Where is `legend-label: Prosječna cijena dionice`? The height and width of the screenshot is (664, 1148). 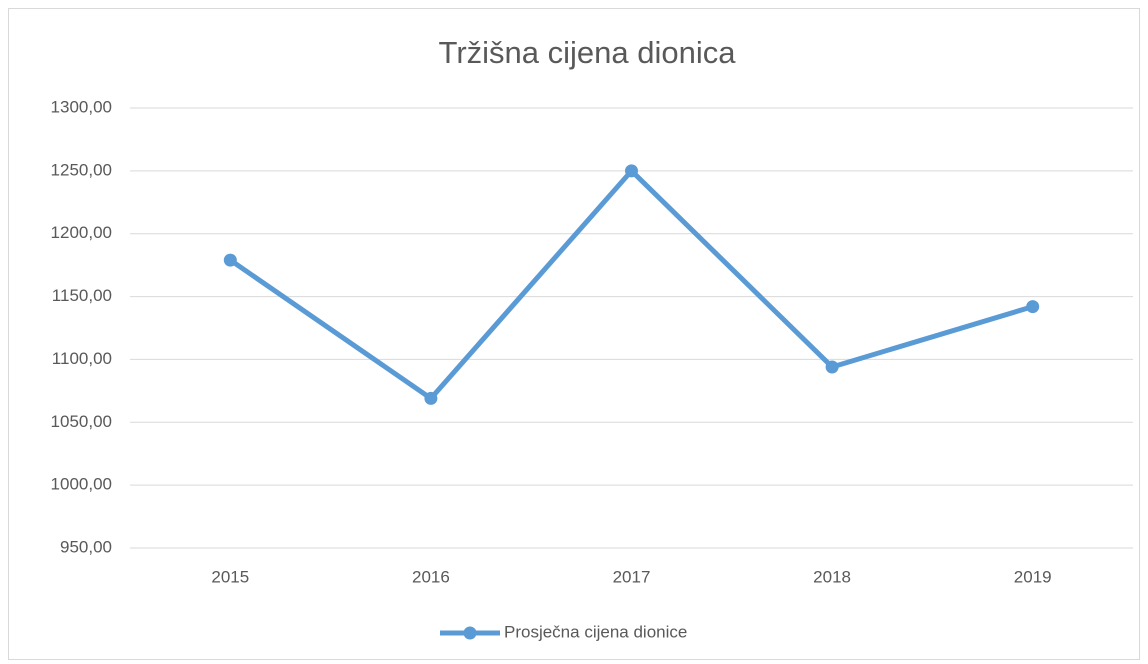
legend-label: Prosječna cijena dionice is located at coordinates (595, 631).